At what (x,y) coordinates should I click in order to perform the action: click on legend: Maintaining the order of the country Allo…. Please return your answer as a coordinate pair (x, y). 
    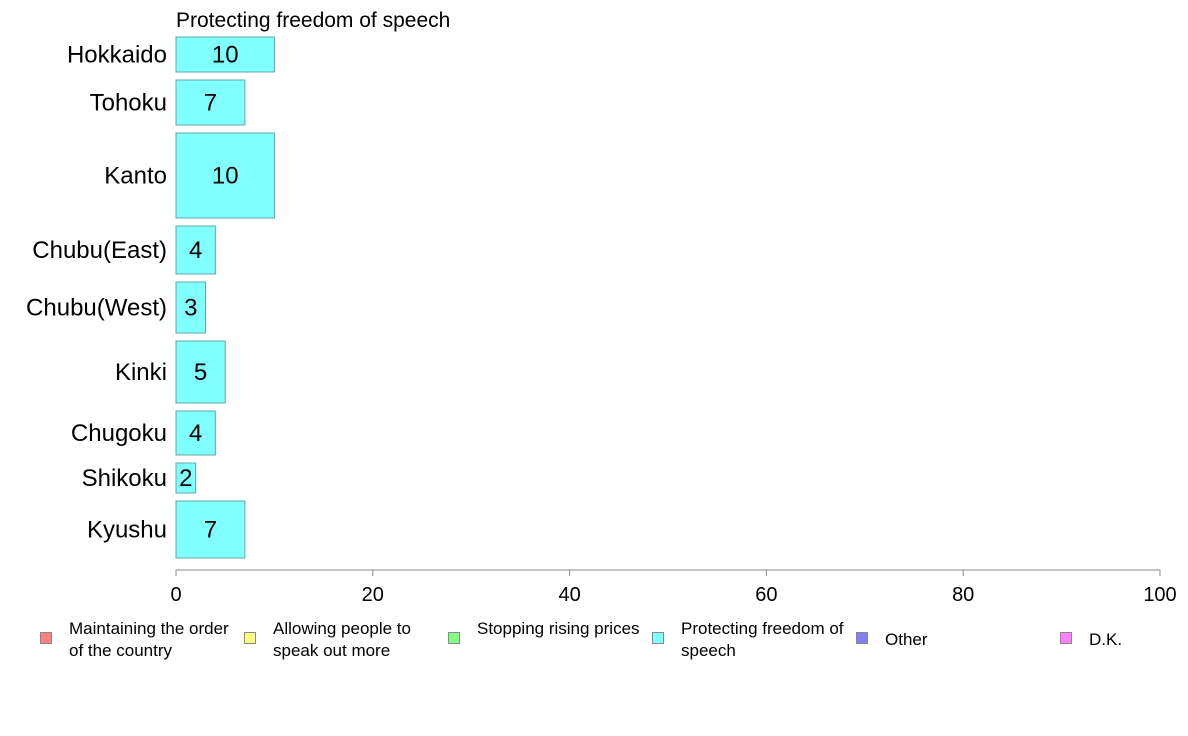
    Looking at the image, I should click on (594, 648).